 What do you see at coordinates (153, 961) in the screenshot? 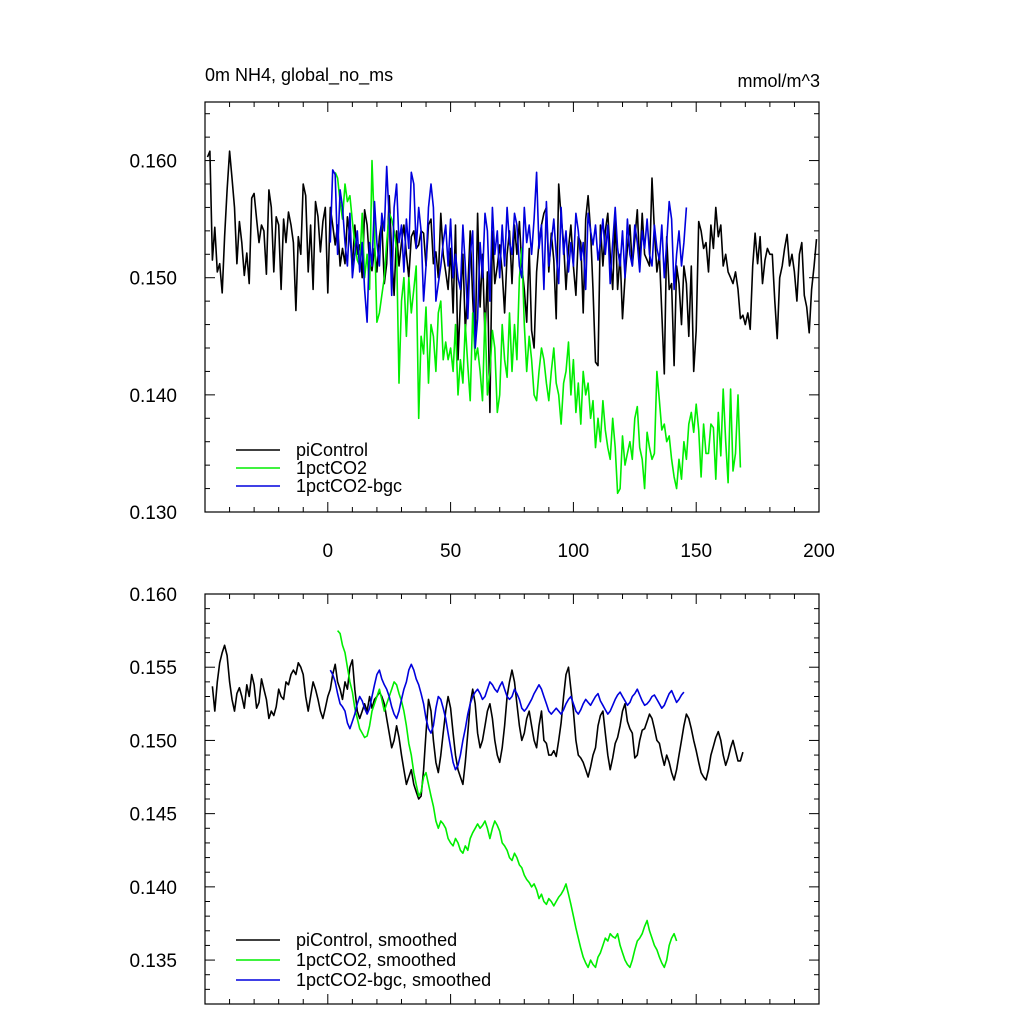
I see `y-tick-label: 0.135` at bounding box center [153, 961].